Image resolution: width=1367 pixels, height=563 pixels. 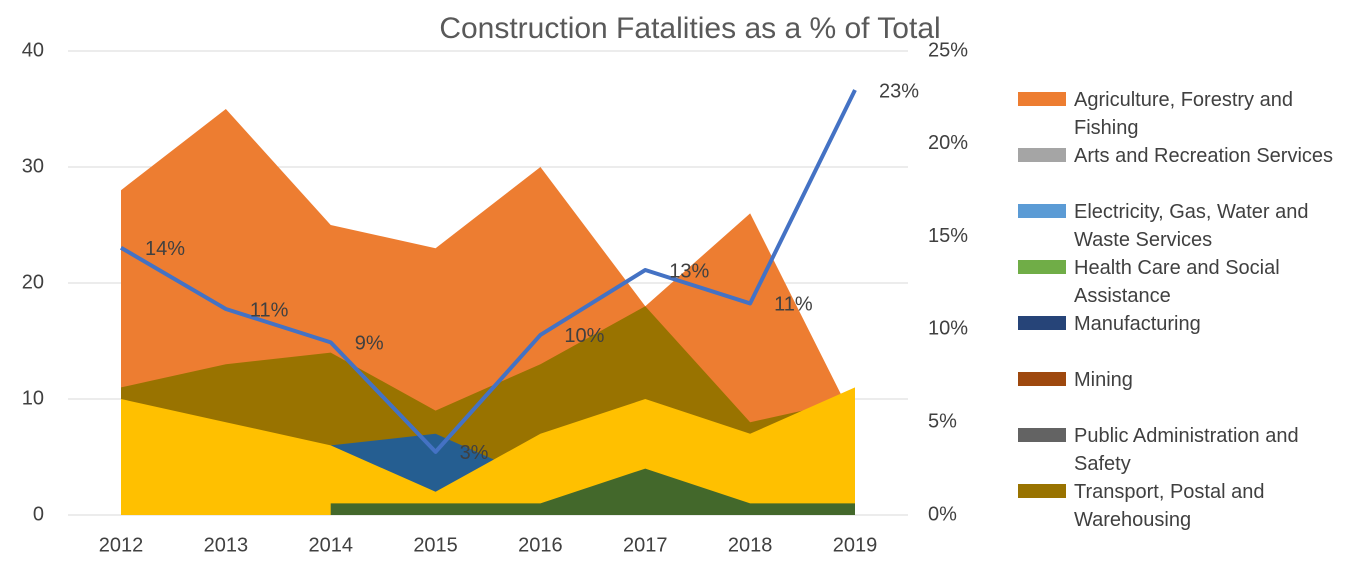 What do you see at coordinates (38, 514) in the screenshot?
I see `y-tick-label: 0` at bounding box center [38, 514].